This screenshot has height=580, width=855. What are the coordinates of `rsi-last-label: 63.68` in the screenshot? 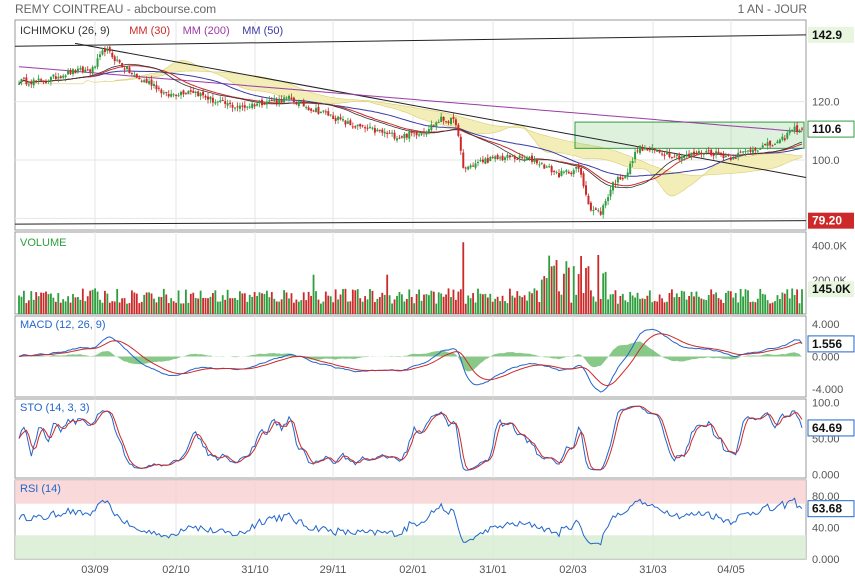 It's located at (827, 509).